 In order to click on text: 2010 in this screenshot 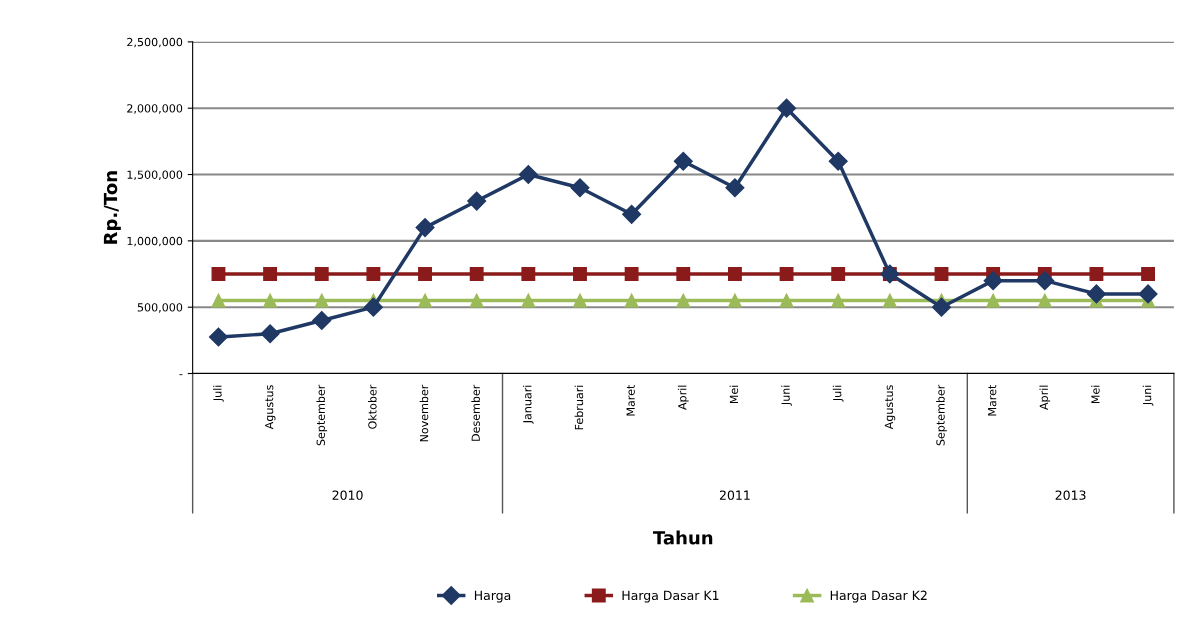, I will do `click(347, 495)`.